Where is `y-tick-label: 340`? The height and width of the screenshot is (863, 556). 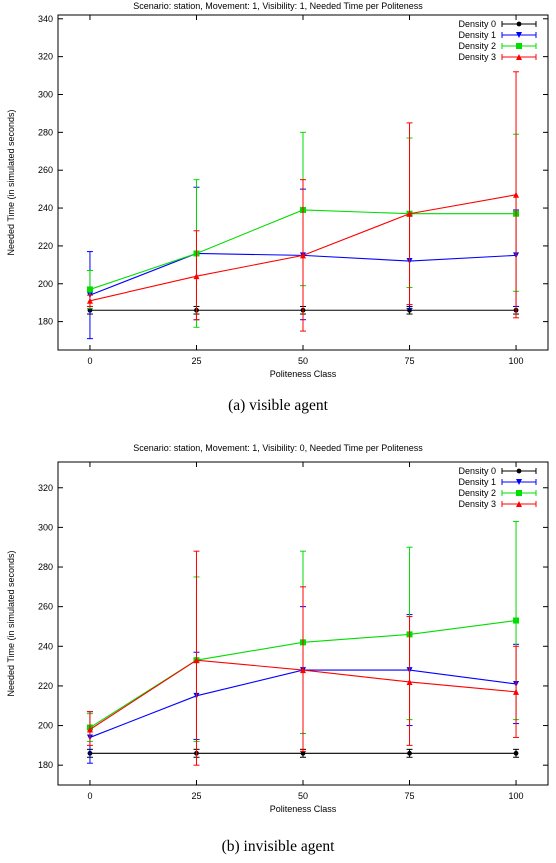 y-tick-label: 340 is located at coordinates (45, 19).